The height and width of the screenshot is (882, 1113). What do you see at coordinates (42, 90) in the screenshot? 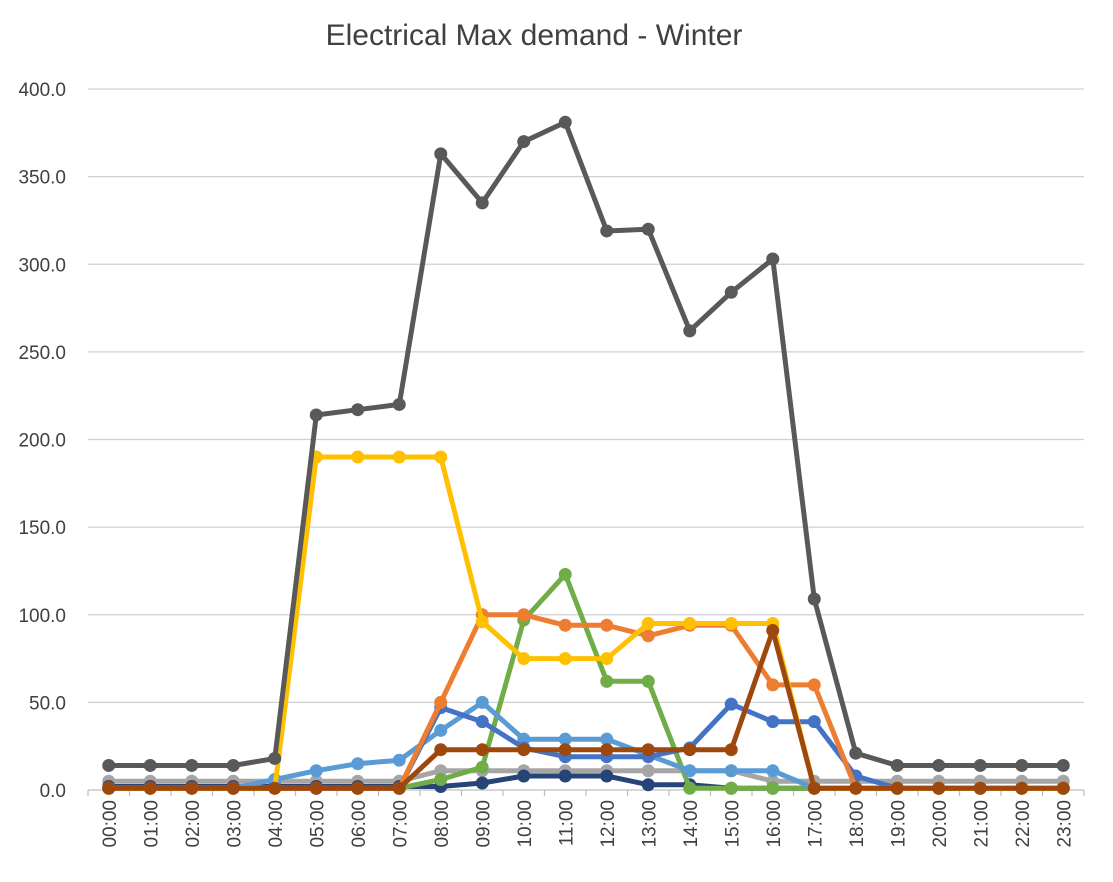
I see `y-tick-label: 400.0` at bounding box center [42, 90].